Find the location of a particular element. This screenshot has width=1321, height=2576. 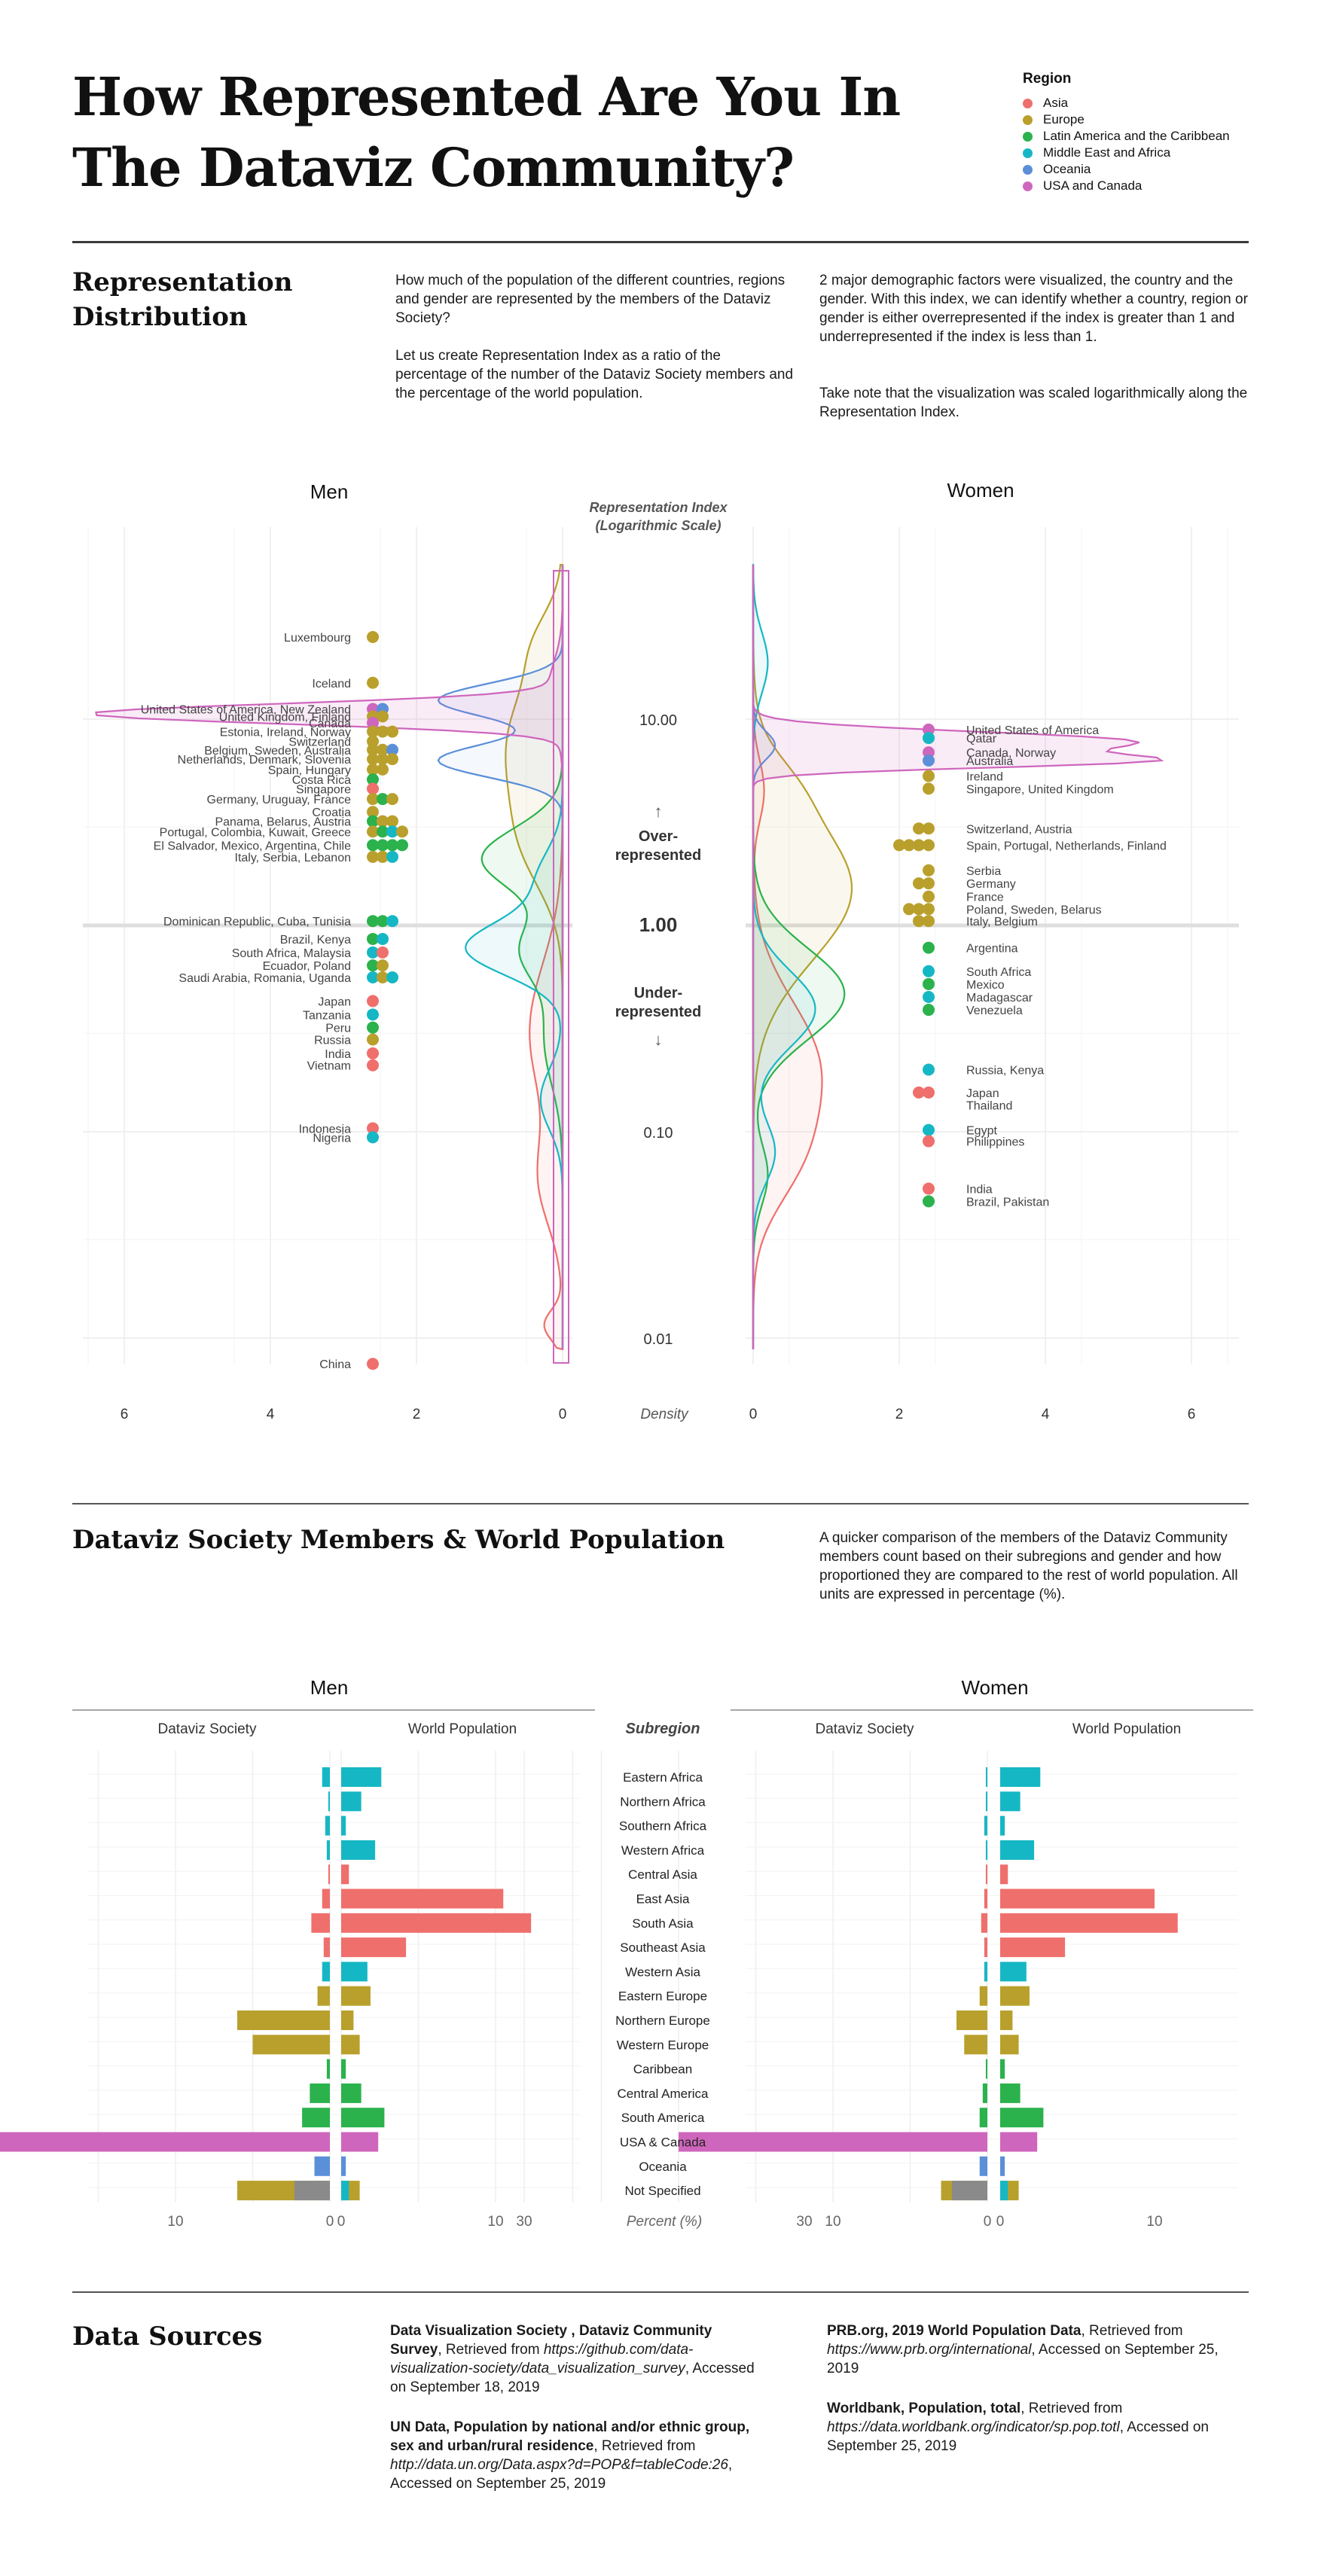

subregion-label: Northern Europe is located at coordinates (662, 2021).